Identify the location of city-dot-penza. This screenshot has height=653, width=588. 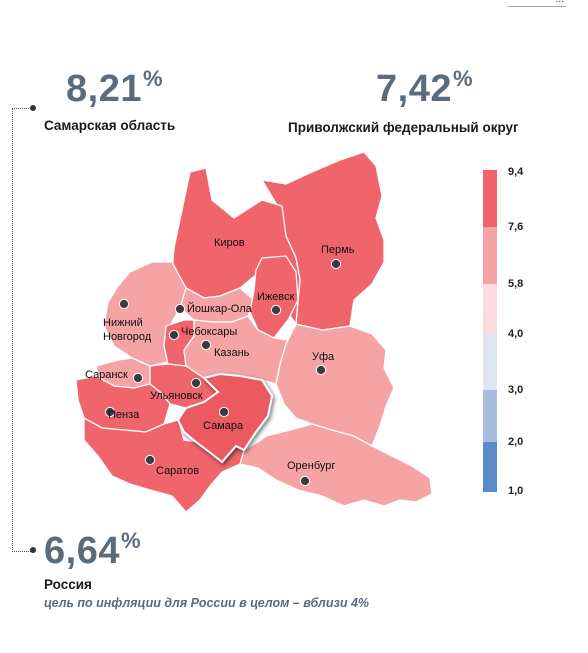
(110, 412).